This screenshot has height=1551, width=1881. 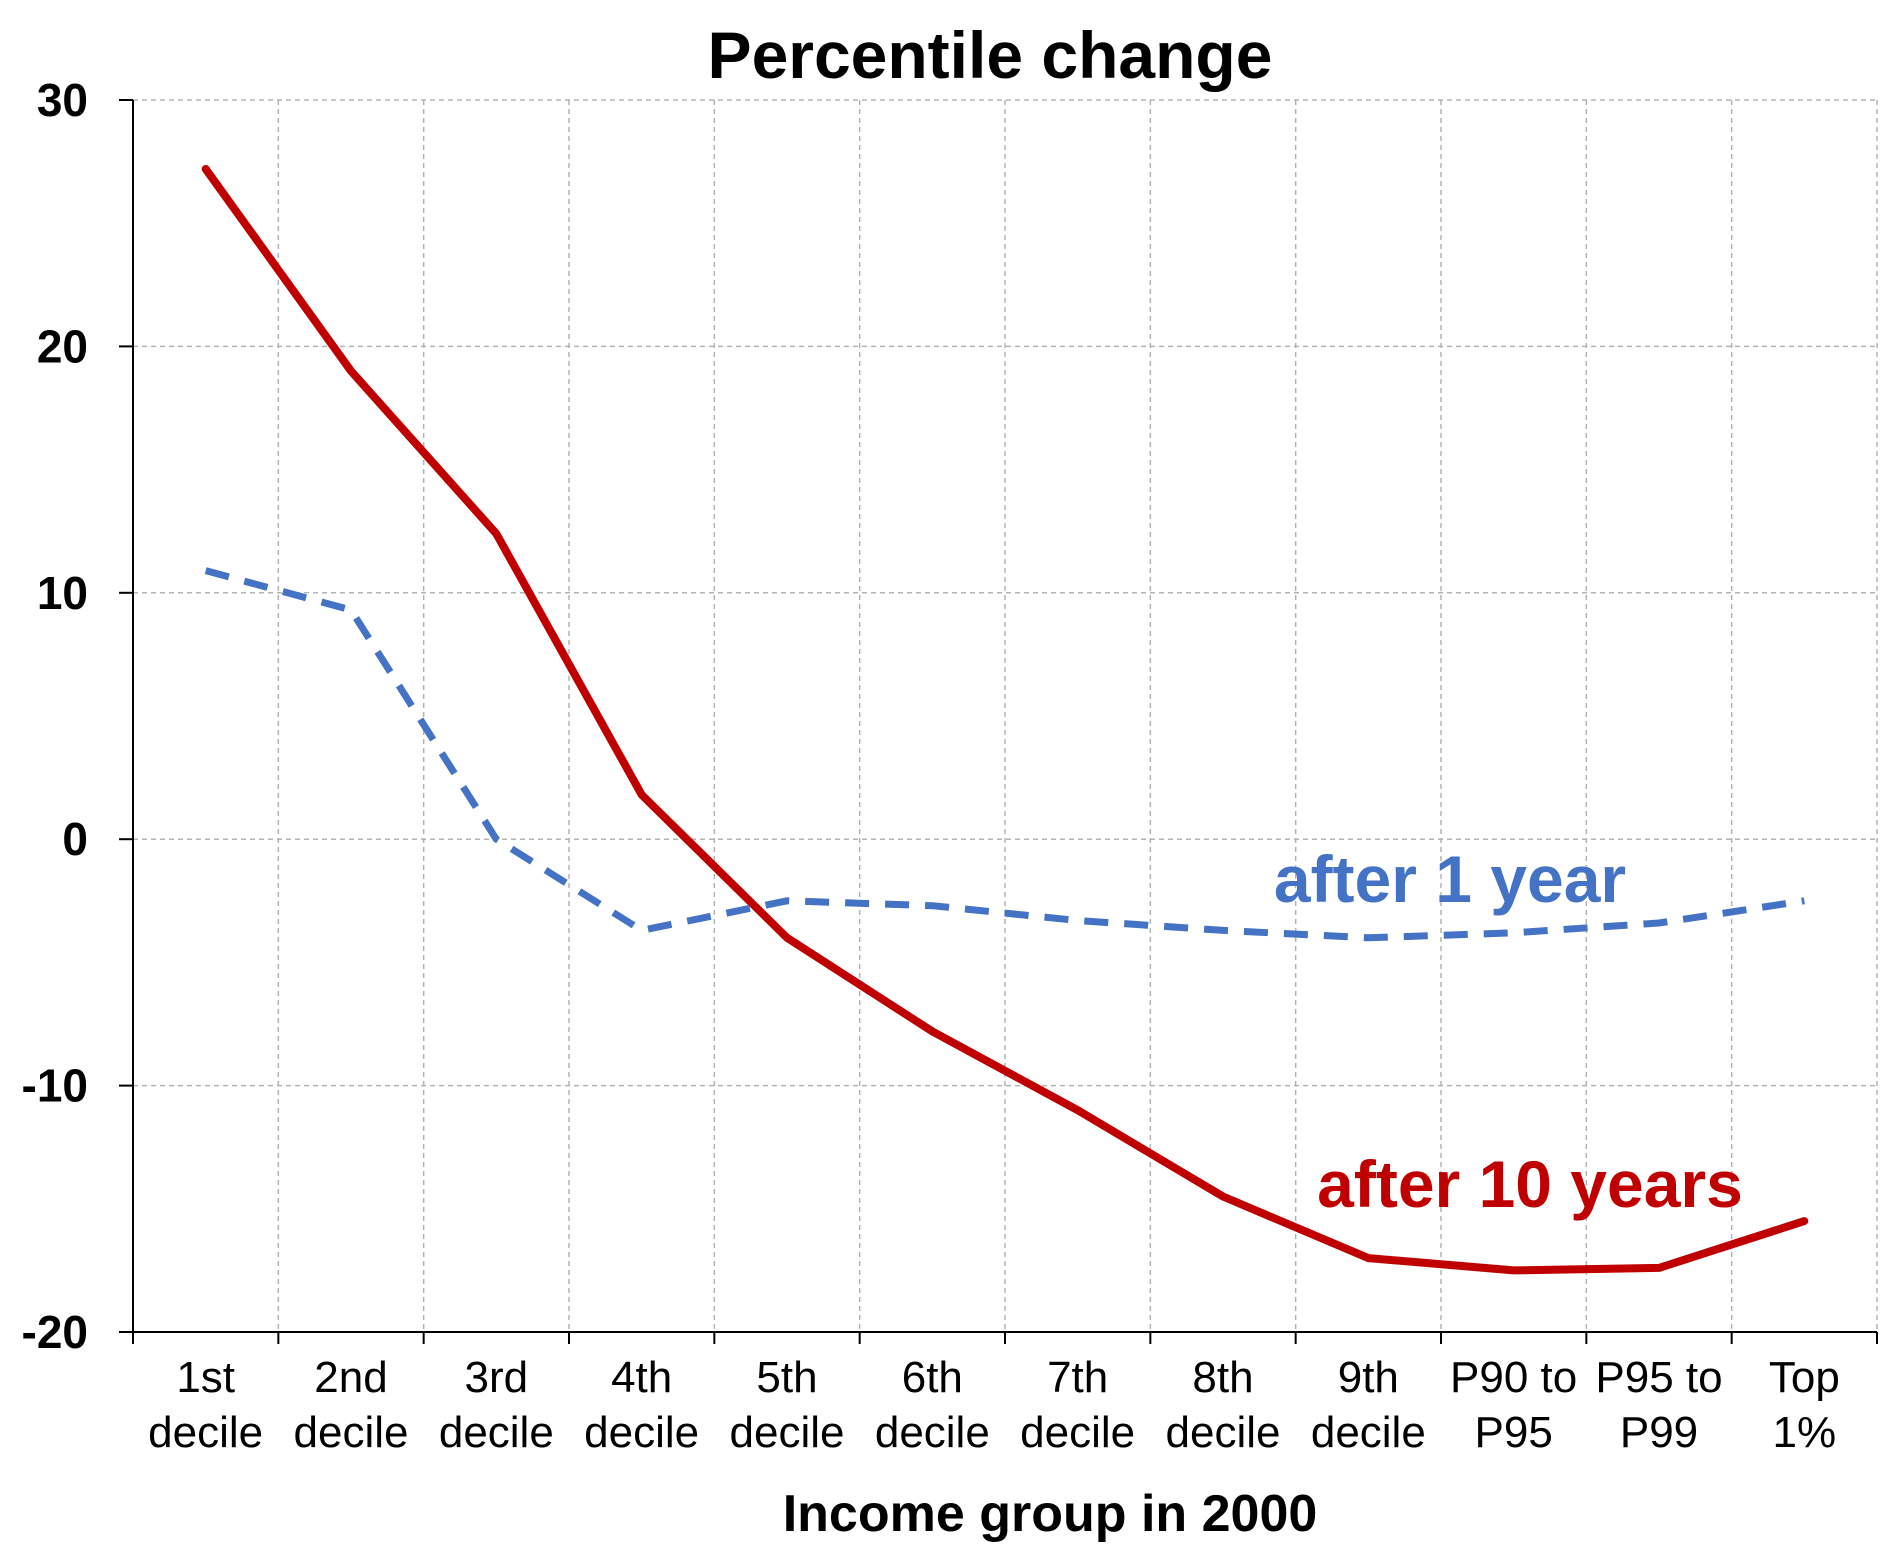 I want to click on x-tick-label: 1st decile, so click(x=205, y=1405).